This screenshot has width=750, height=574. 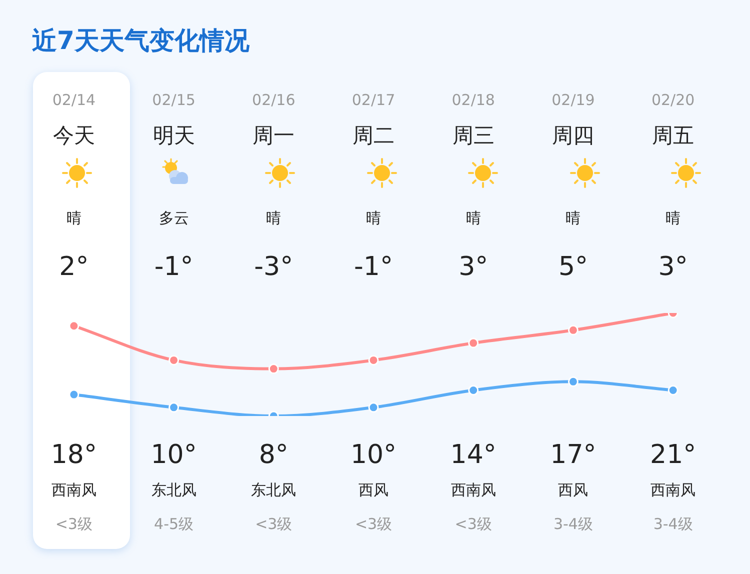 I want to click on data-label: 17°, so click(x=573, y=455).